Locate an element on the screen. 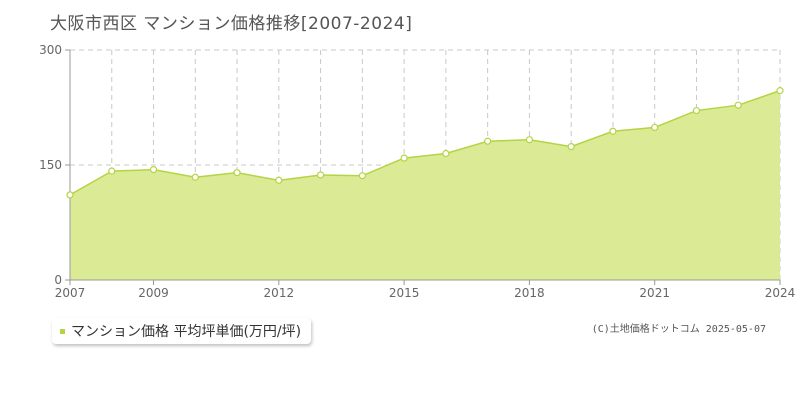  x-tick-label: 2018 is located at coordinates (529, 293).